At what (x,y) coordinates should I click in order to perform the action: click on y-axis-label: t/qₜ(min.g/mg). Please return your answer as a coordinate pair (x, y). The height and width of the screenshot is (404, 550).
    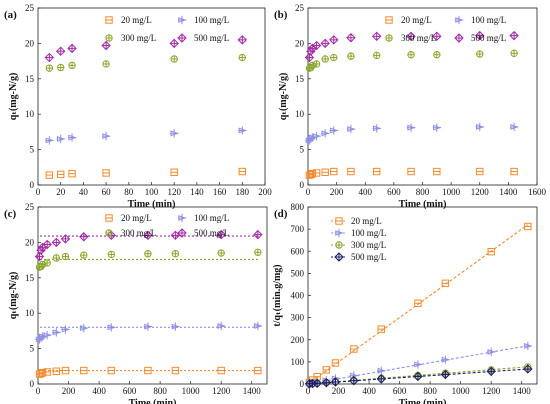
    Looking at the image, I should click on (277, 295).